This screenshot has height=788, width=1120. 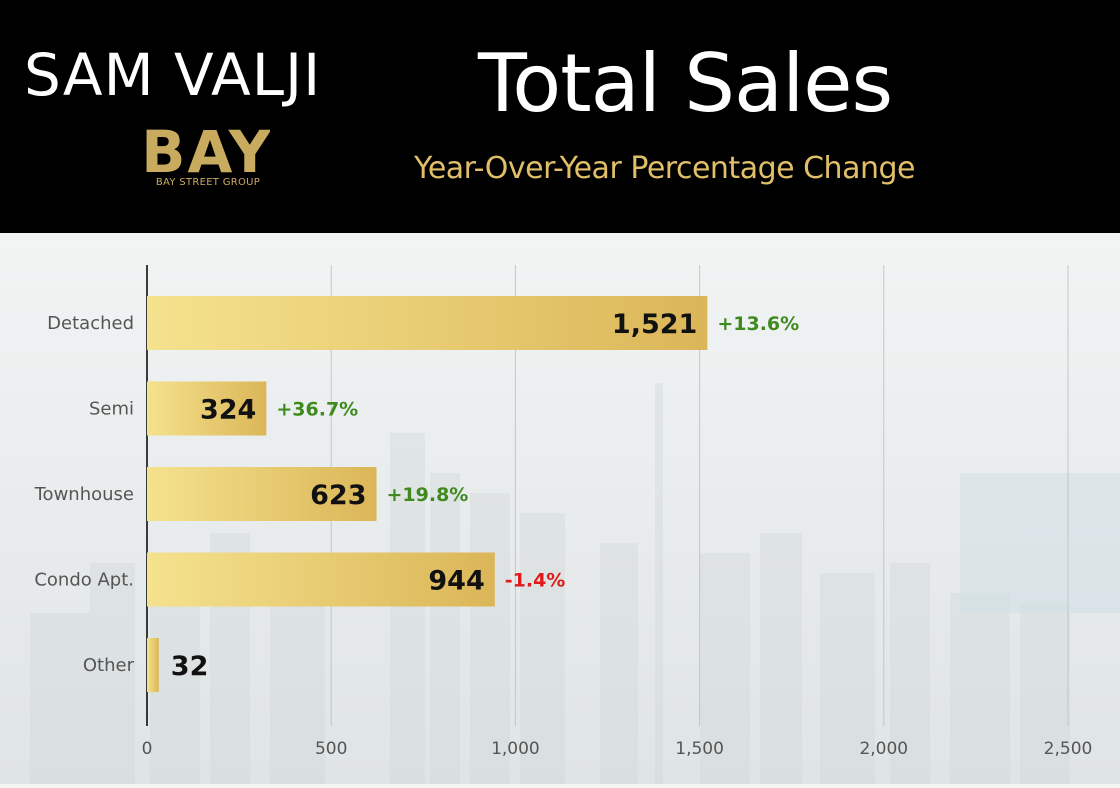 What do you see at coordinates (654, 324) in the screenshot?
I see `value-label: 1,521` at bounding box center [654, 324].